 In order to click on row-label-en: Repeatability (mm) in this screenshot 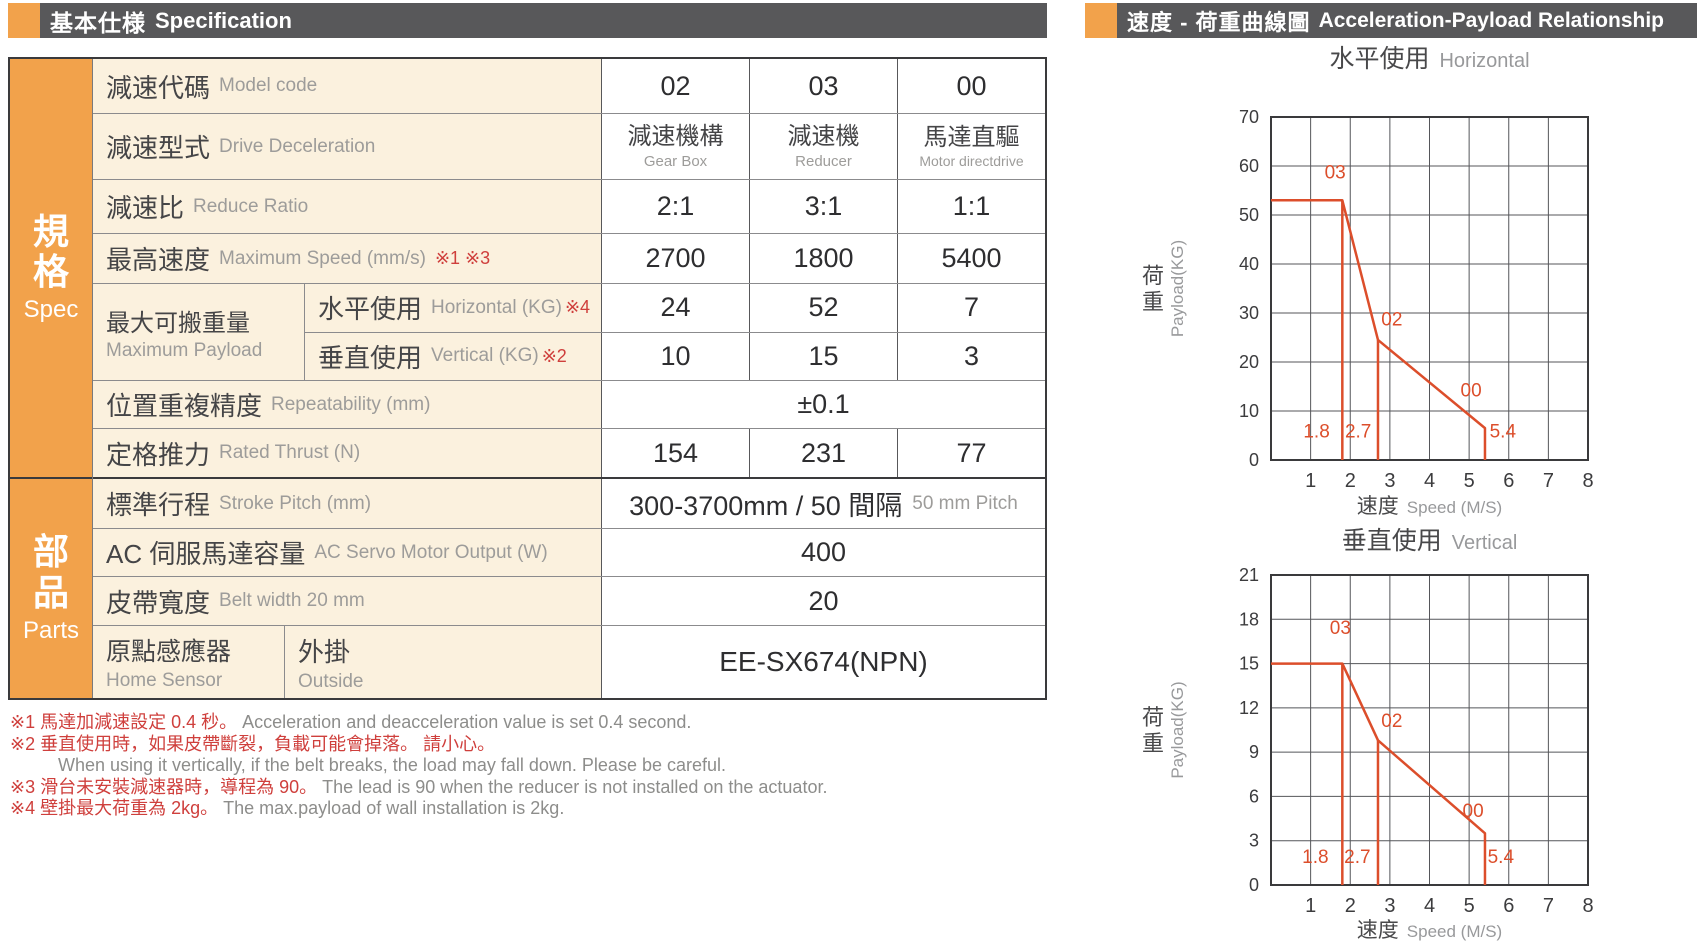, I will do `click(351, 404)`.